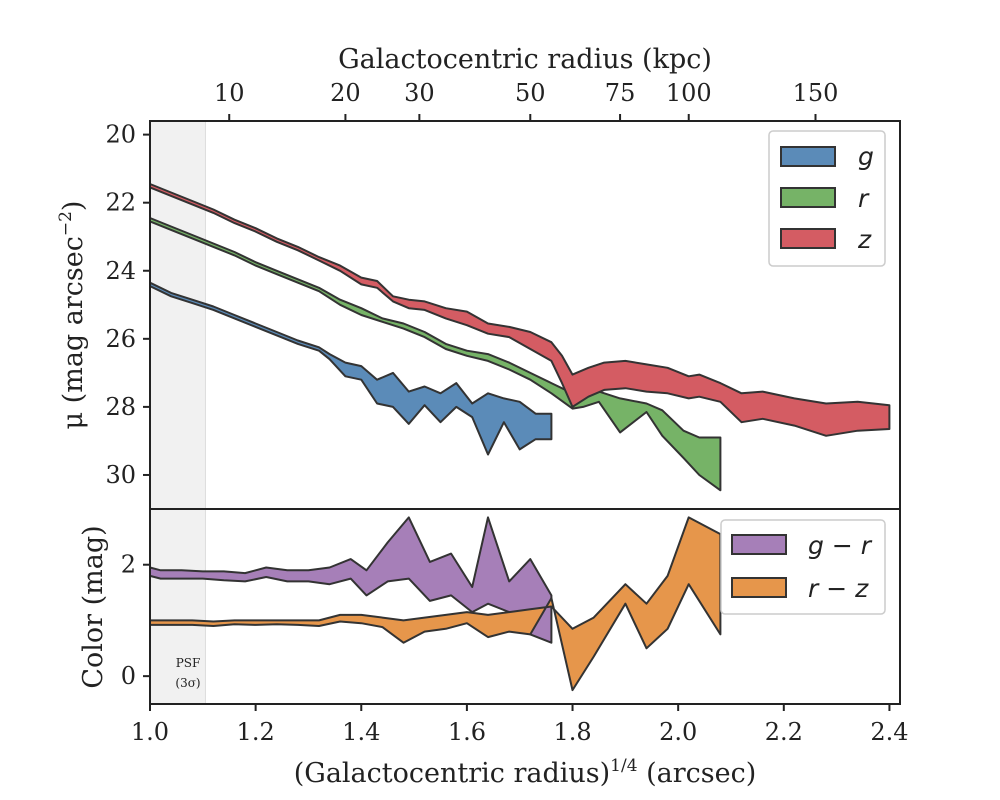  What do you see at coordinates (361, 732) in the screenshot?
I see `xtick-label-2: 1.4` at bounding box center [361, 732].